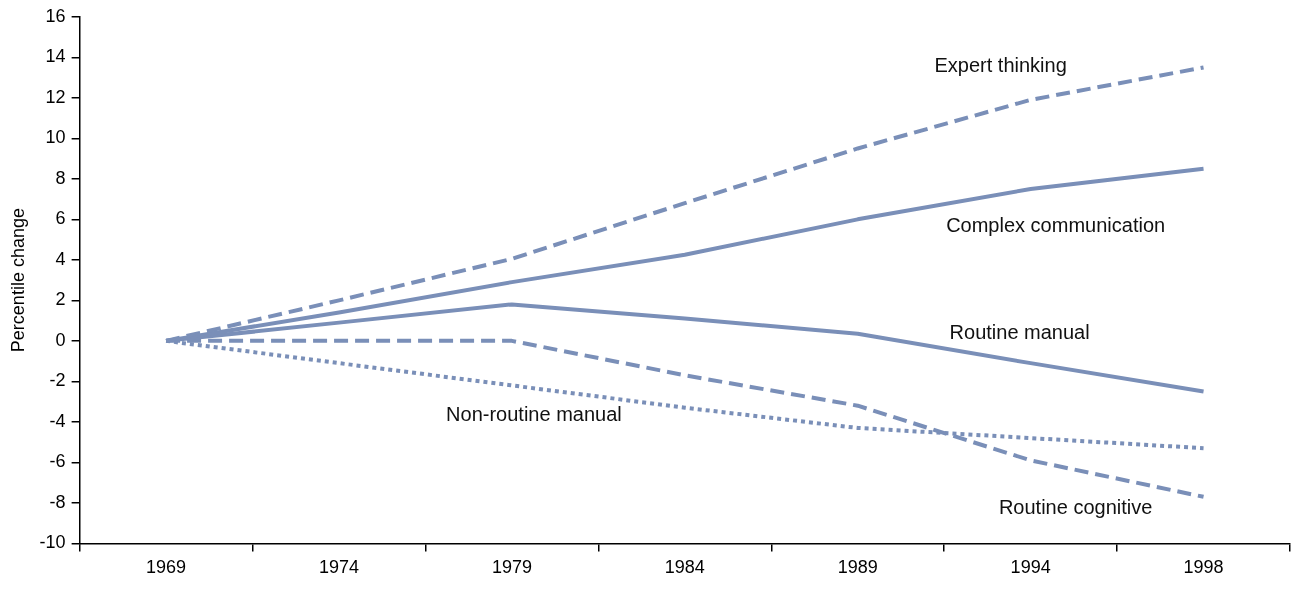  I want to click on y-tick-label: -2, so click(57, 380).